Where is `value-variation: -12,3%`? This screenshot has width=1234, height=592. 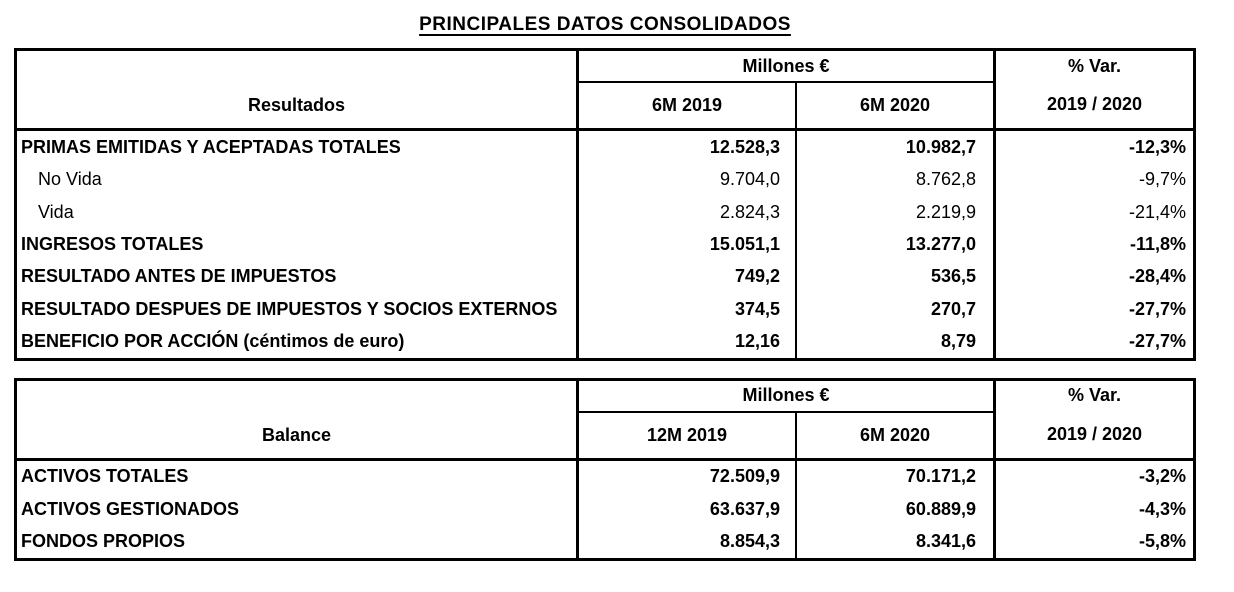
value-variation: -12,3% is located at coordinates (1093, 147).